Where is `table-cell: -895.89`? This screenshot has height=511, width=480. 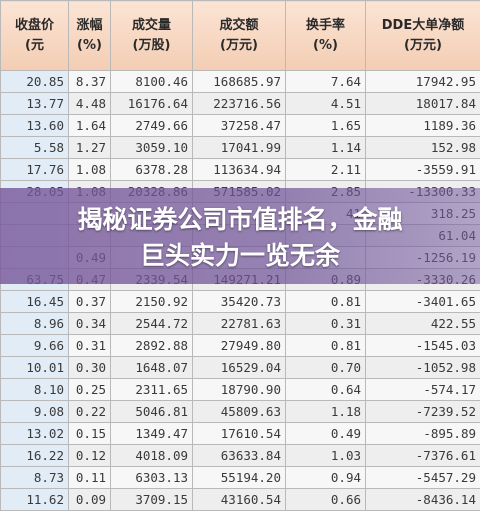
table-cell: -895.89 is located at coordinates (423, 434).